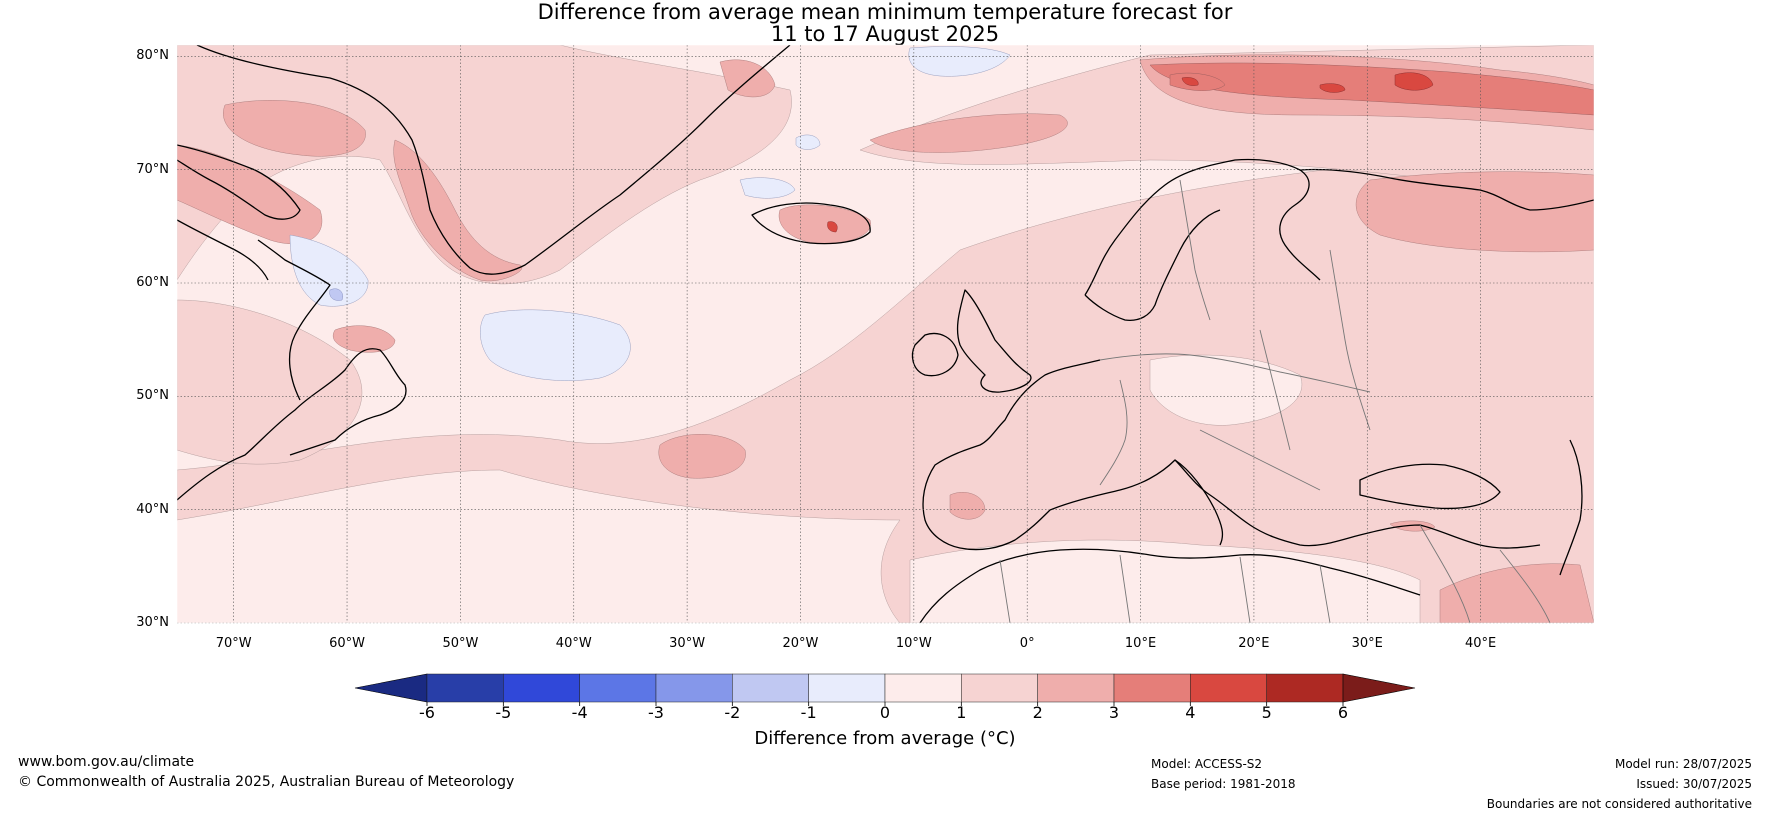 This screenshot has width=1770, height=816. What do you see at coordinates (1195, 250) in the screenshot?
I see `border-scandinavia` at bounding box center [1195, 250].